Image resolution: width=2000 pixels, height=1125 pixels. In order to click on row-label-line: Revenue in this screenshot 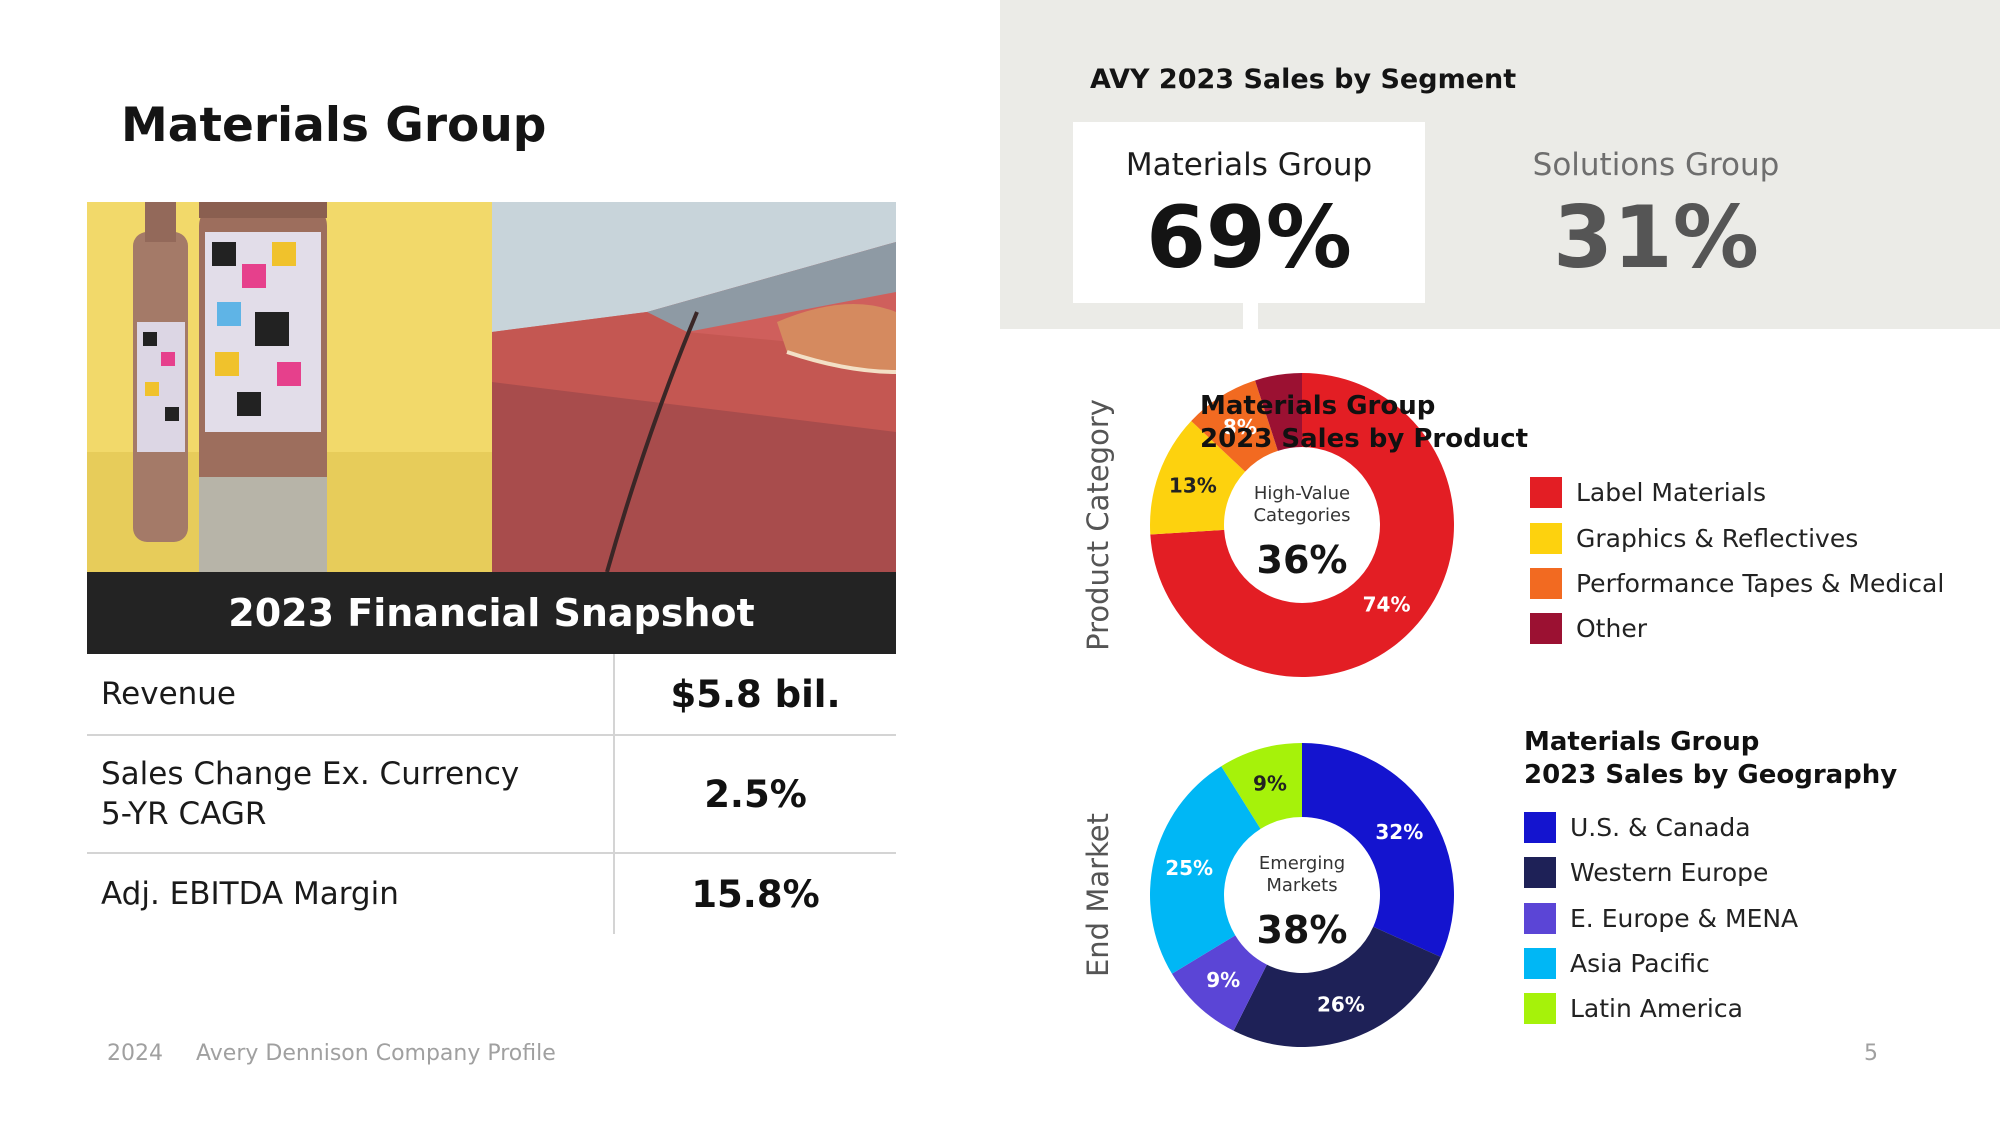, I will do `click(169, 694)`.